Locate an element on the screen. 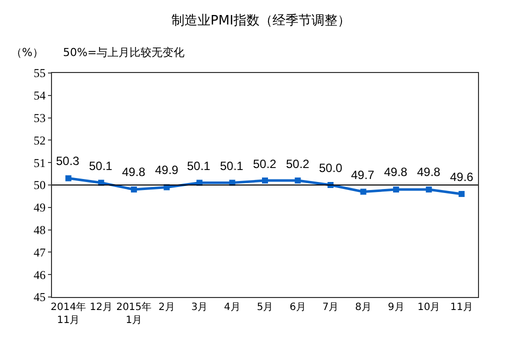 The width and height of the screenshot is (522, 343). x-tick-label: 4月 is located at coordinates (232, 307).